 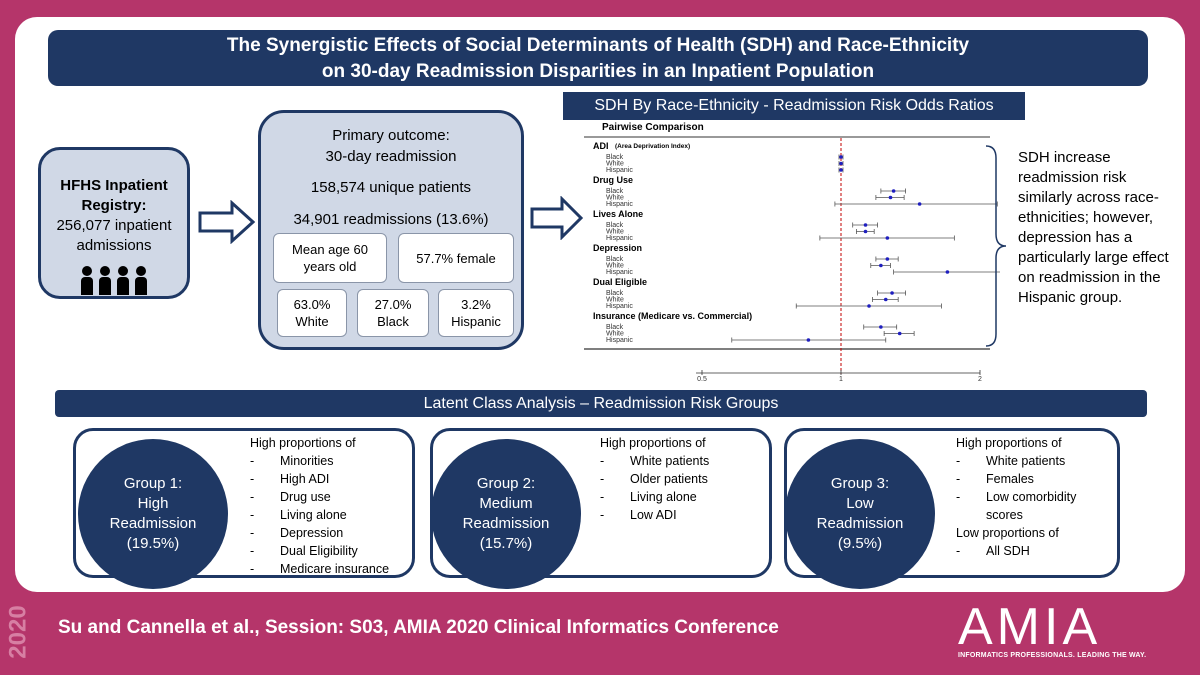 What do you see at coordinates (672, 316) in the screenshot?
I see `group-heading: Insurance (Medicare vs. Commercial)` at bounding box center [672, 316].